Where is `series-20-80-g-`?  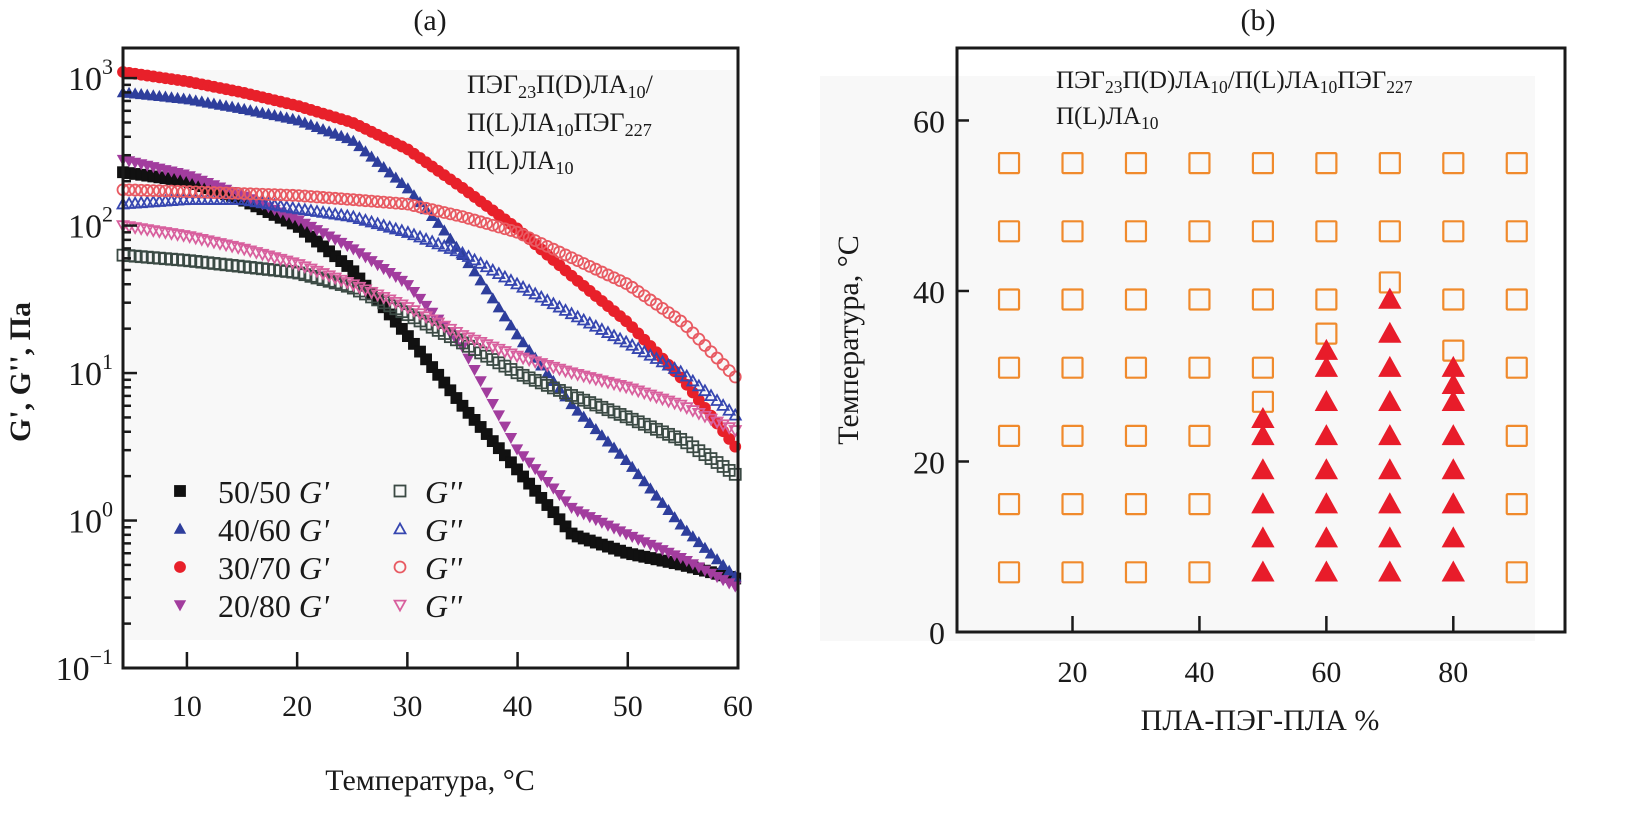 series-20-80-g- is located at coordinates (429, 329).